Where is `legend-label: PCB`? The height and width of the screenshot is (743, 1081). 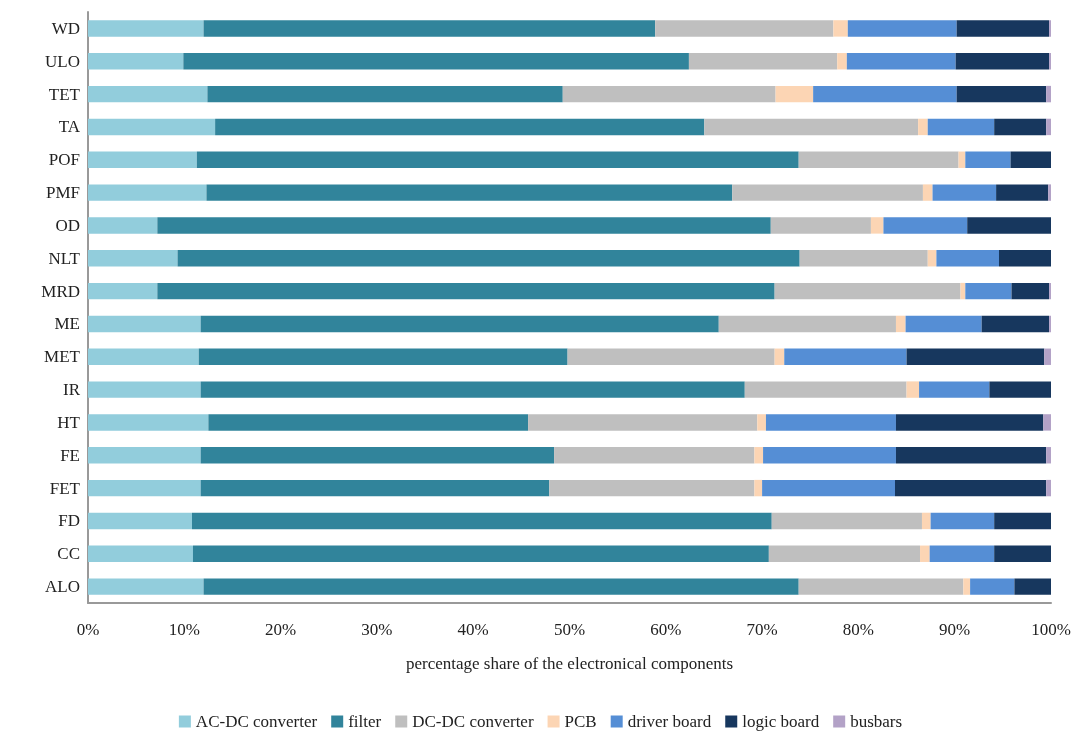
legend-label: PCB is located at coordinates (580, 721).